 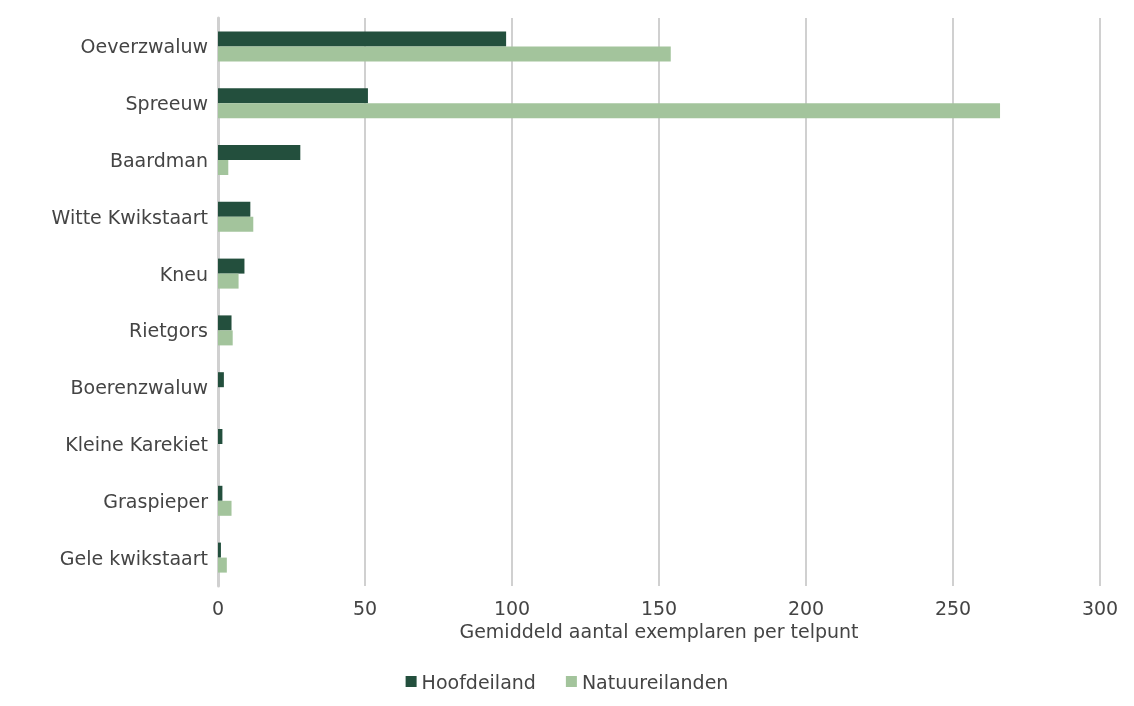 I want to click on x-axis-title: Gemiddeld aantal exemplaren per telpunt, so click(x=659, y=631).